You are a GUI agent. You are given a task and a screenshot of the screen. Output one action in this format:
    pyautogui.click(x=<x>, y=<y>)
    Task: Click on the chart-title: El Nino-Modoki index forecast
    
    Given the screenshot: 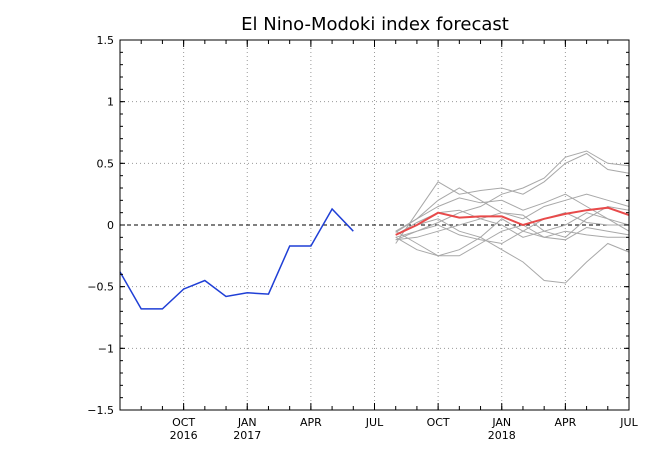 What is the action you would take?
    pyautogui.click(x=375, y=24)
    